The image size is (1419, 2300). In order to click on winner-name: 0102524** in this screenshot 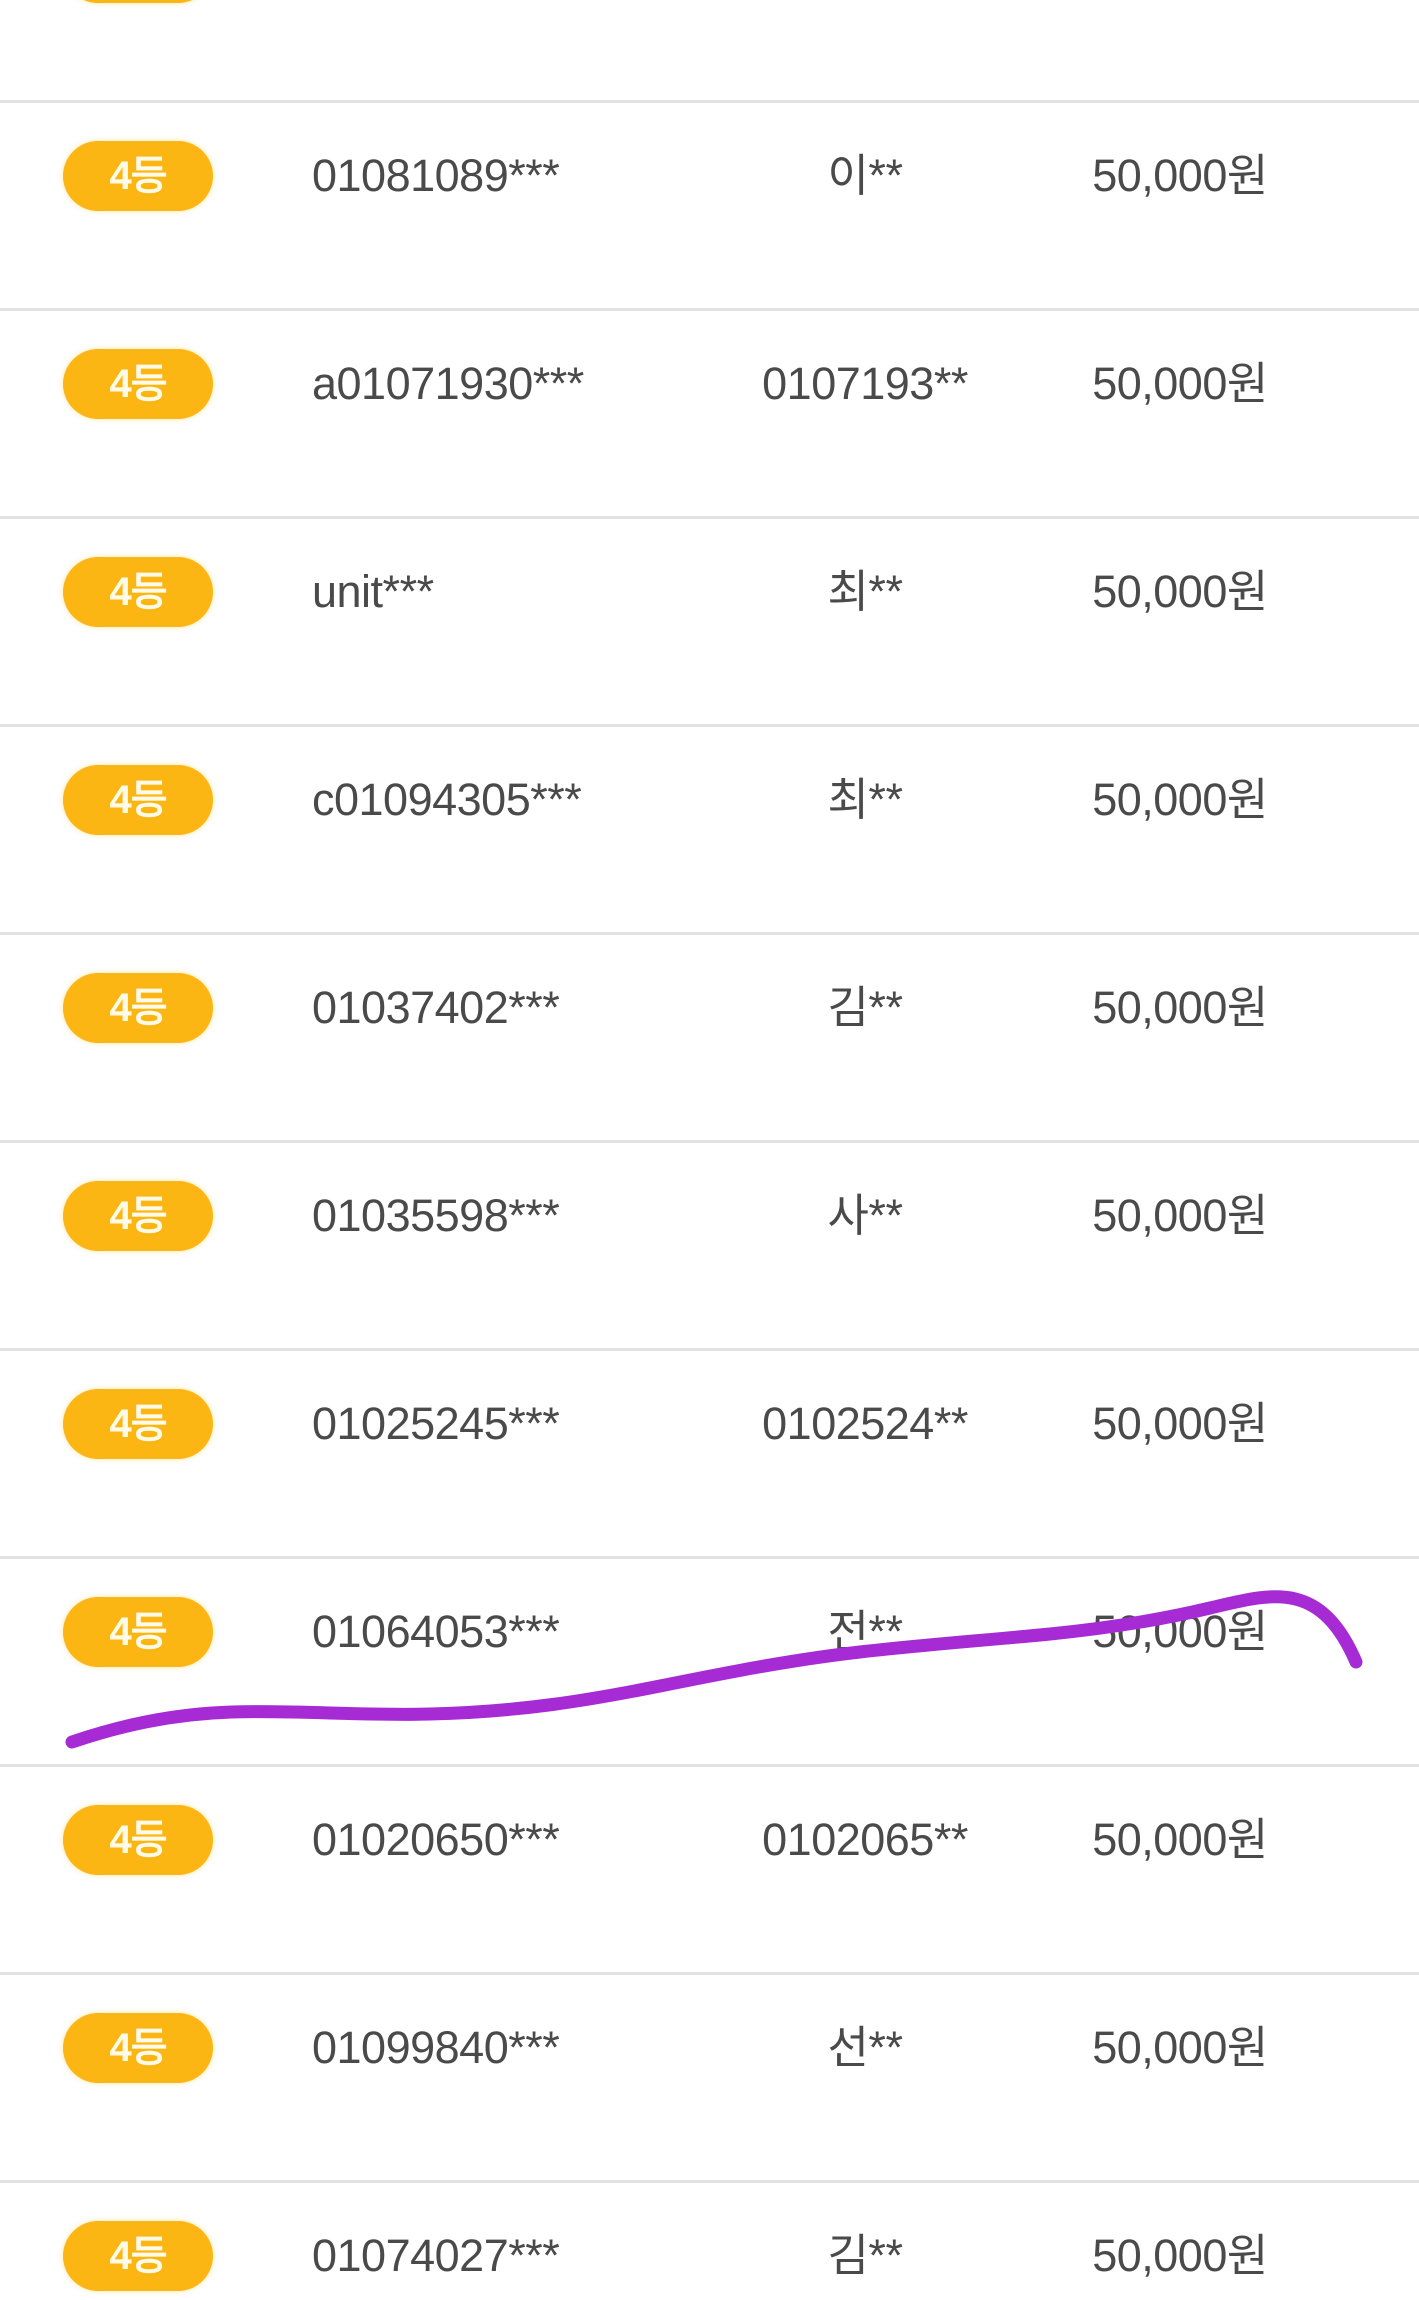, I will do `click(865, 1423)`.